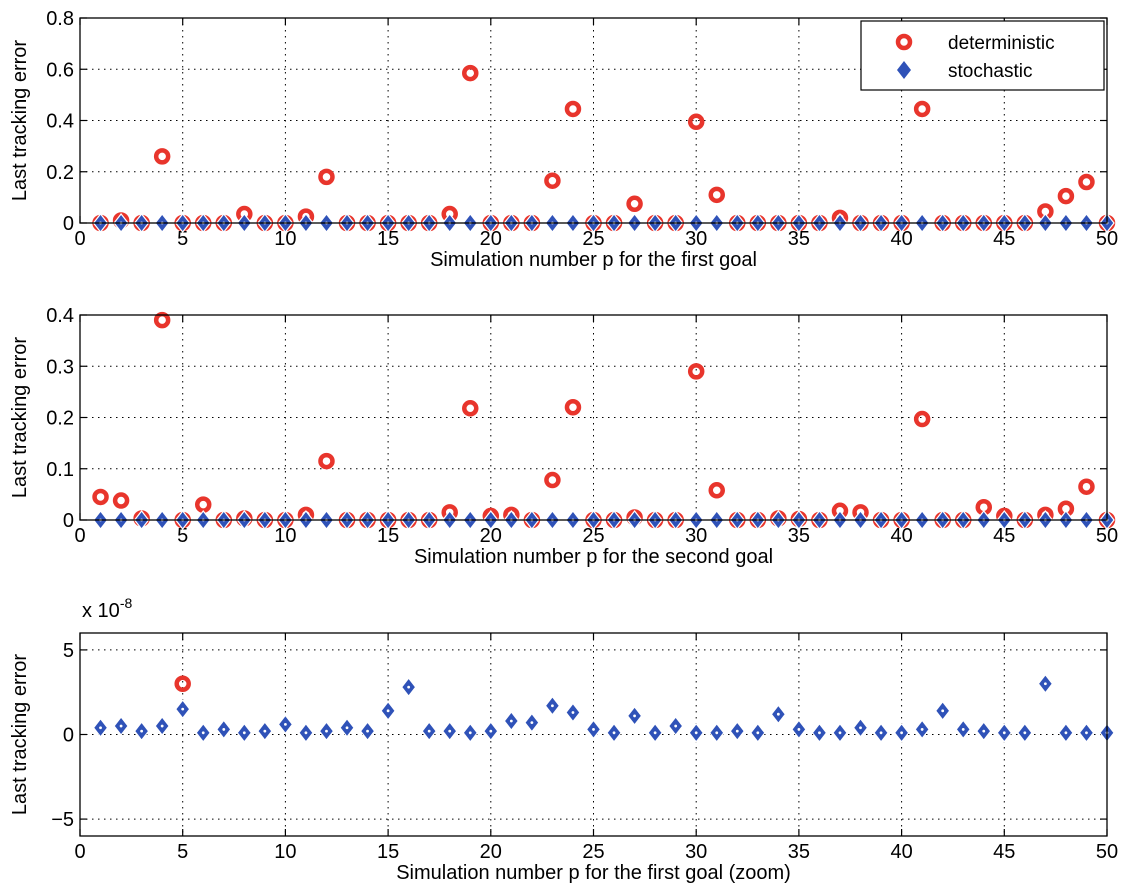 This screenshot has height=890, width=1123. What do you see at coordinates (60, 19) in the screenshot?
I see `y-tick-label: 0.8` at bounding box center [60, 19].